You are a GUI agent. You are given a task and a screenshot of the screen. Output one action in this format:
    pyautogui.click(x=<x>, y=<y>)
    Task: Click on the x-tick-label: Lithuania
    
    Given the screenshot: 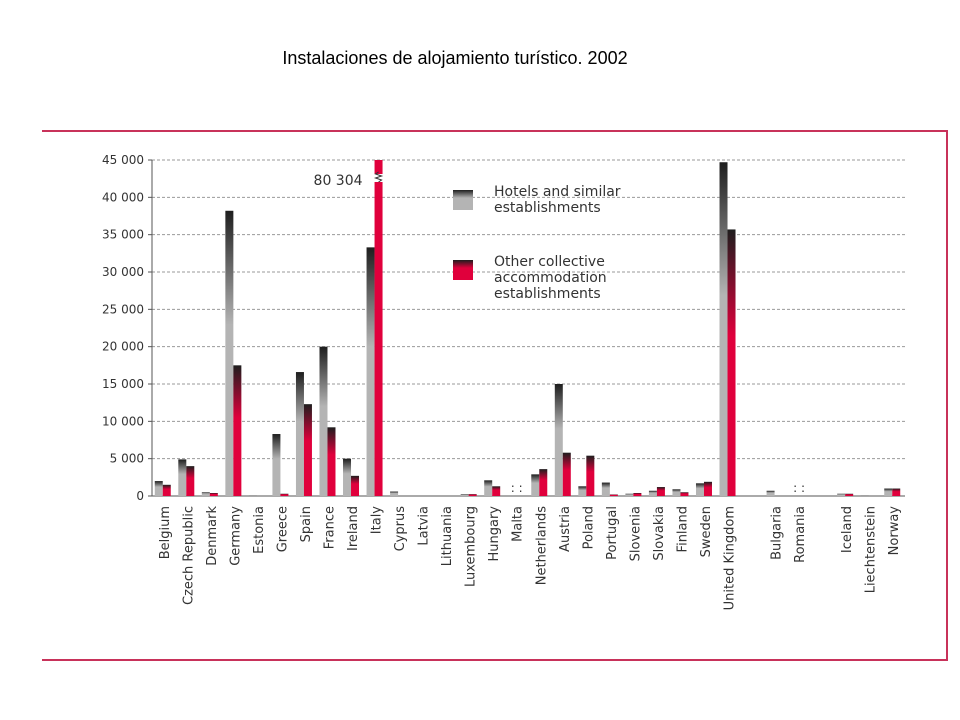 What is the action you would take?
    pyautogui.click(x=447, y=536)
    